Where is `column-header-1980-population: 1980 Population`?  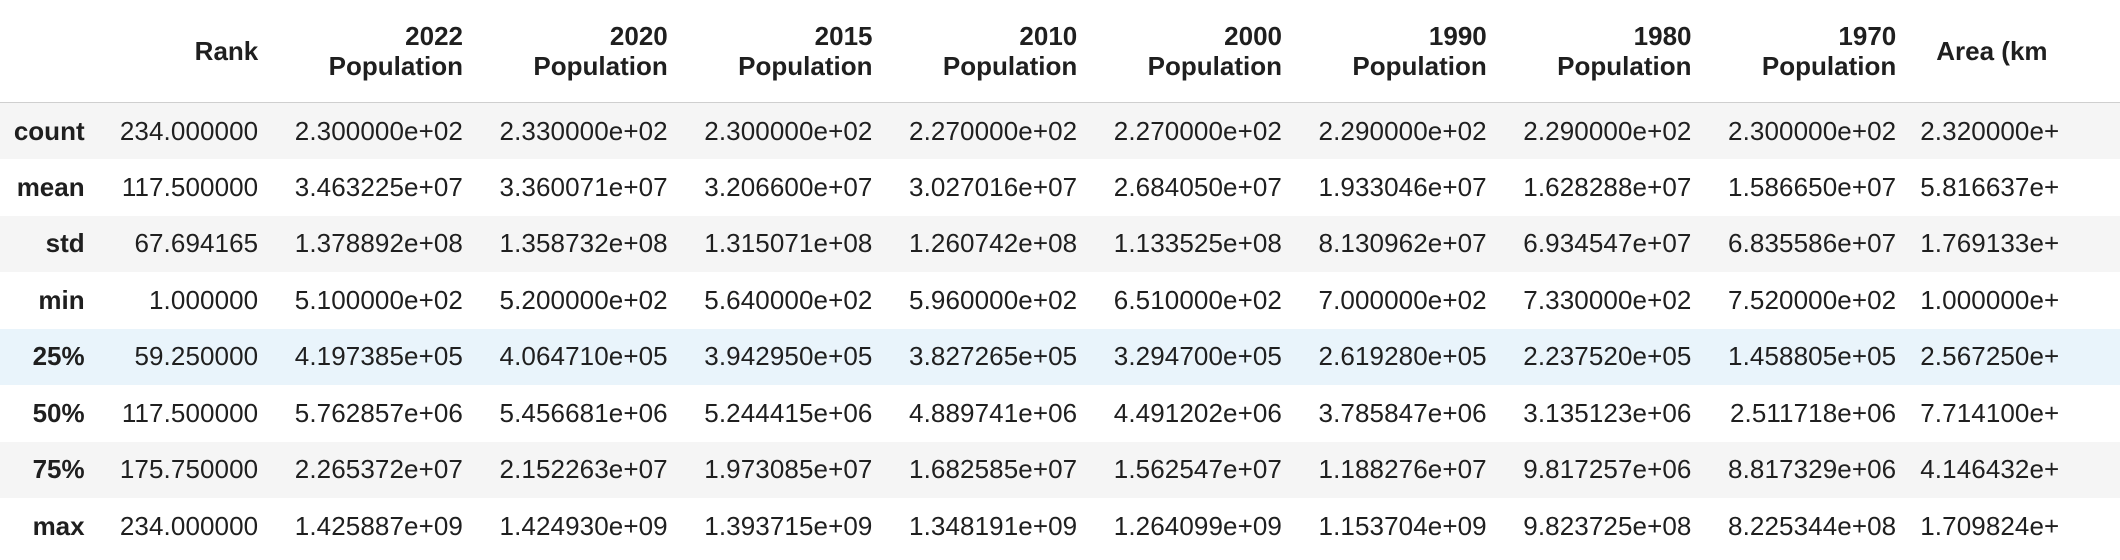 column-header-1980-population: 1980 Population is located at coordinates (1601, 51).